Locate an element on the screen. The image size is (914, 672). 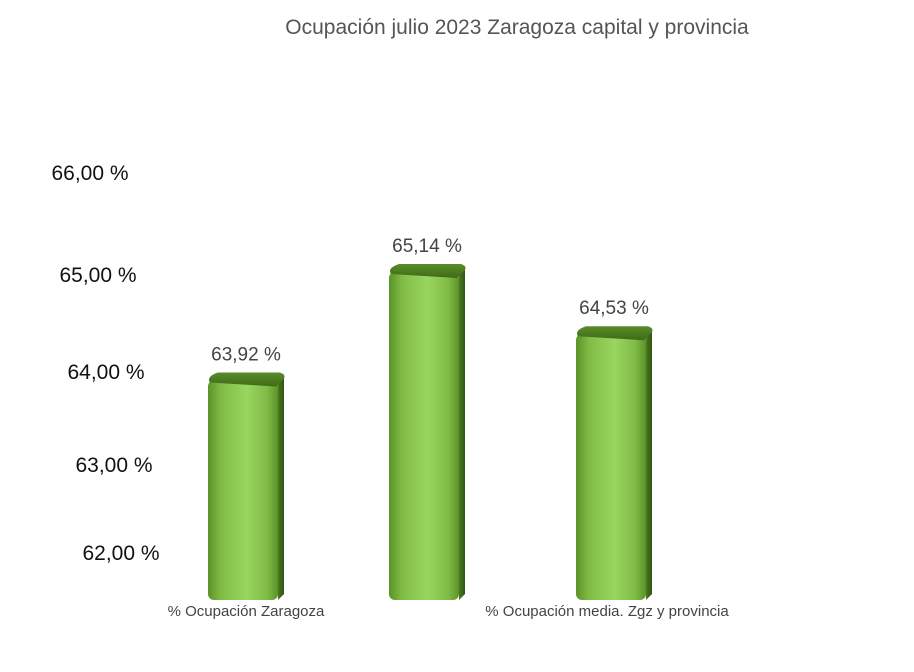
y-tick-label: 66,00 % is located at coordinates (89, 173).